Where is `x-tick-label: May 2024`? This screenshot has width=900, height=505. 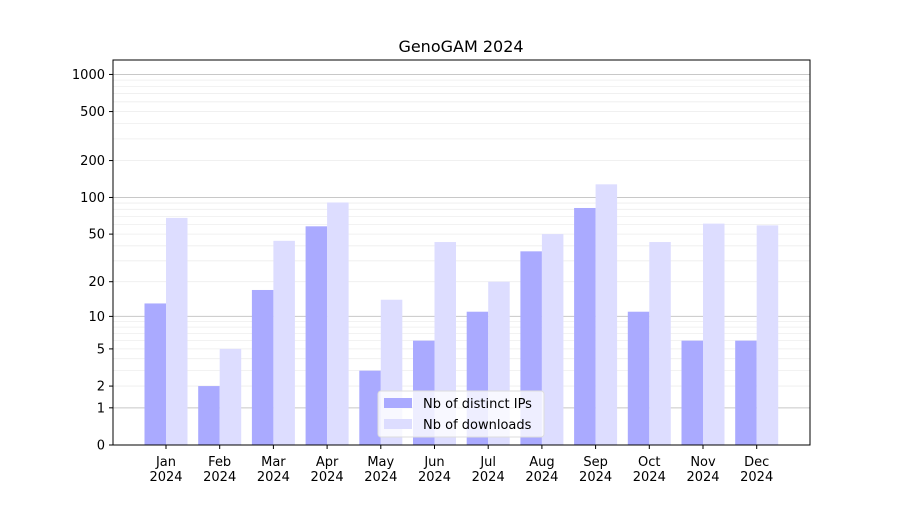
x-tick-label: May 2024 is located at coordinates (380, 470).